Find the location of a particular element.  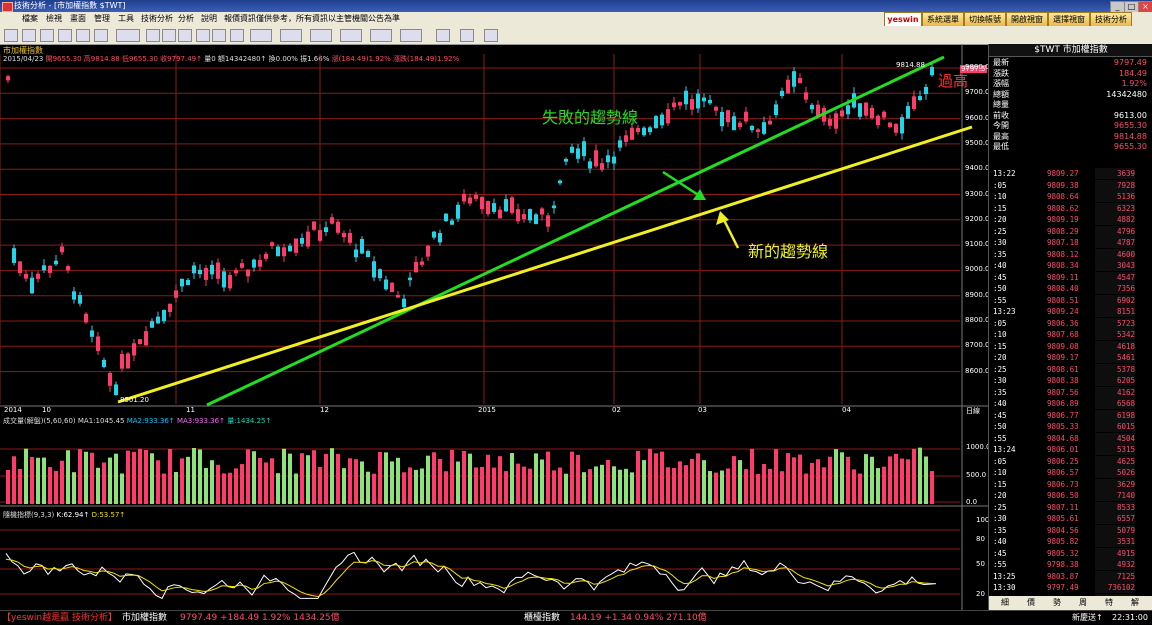

menu-tools: 工具 is located at coordinates (126, 18).